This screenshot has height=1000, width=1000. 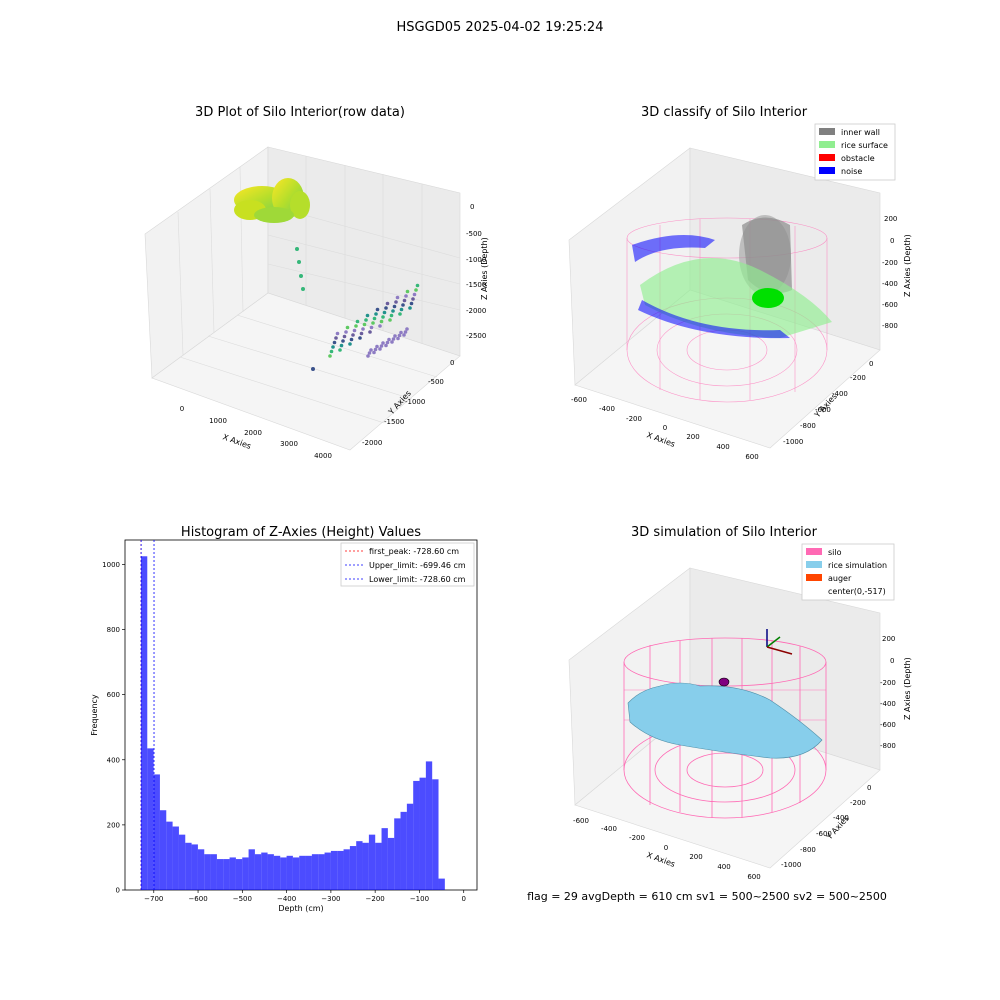 What do you see at coordinates (835, 552) in the screenshot?
I see `legend-label: silo` at bounding box center [835, 552].